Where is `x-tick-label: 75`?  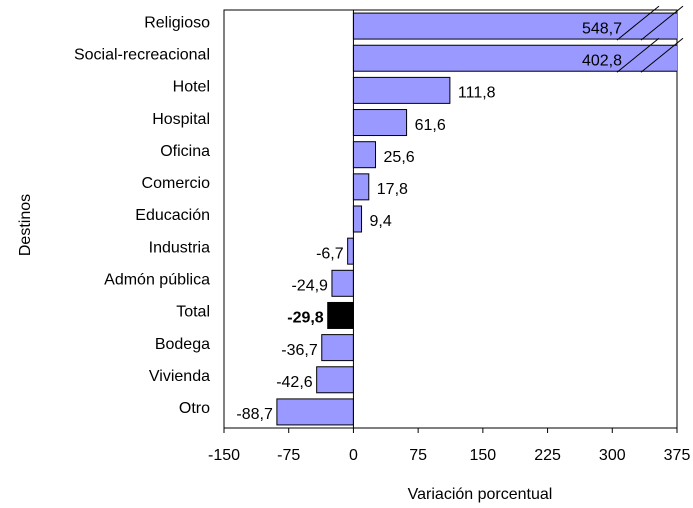
x-tick-label: 75 is located at coordinates (418, 455).